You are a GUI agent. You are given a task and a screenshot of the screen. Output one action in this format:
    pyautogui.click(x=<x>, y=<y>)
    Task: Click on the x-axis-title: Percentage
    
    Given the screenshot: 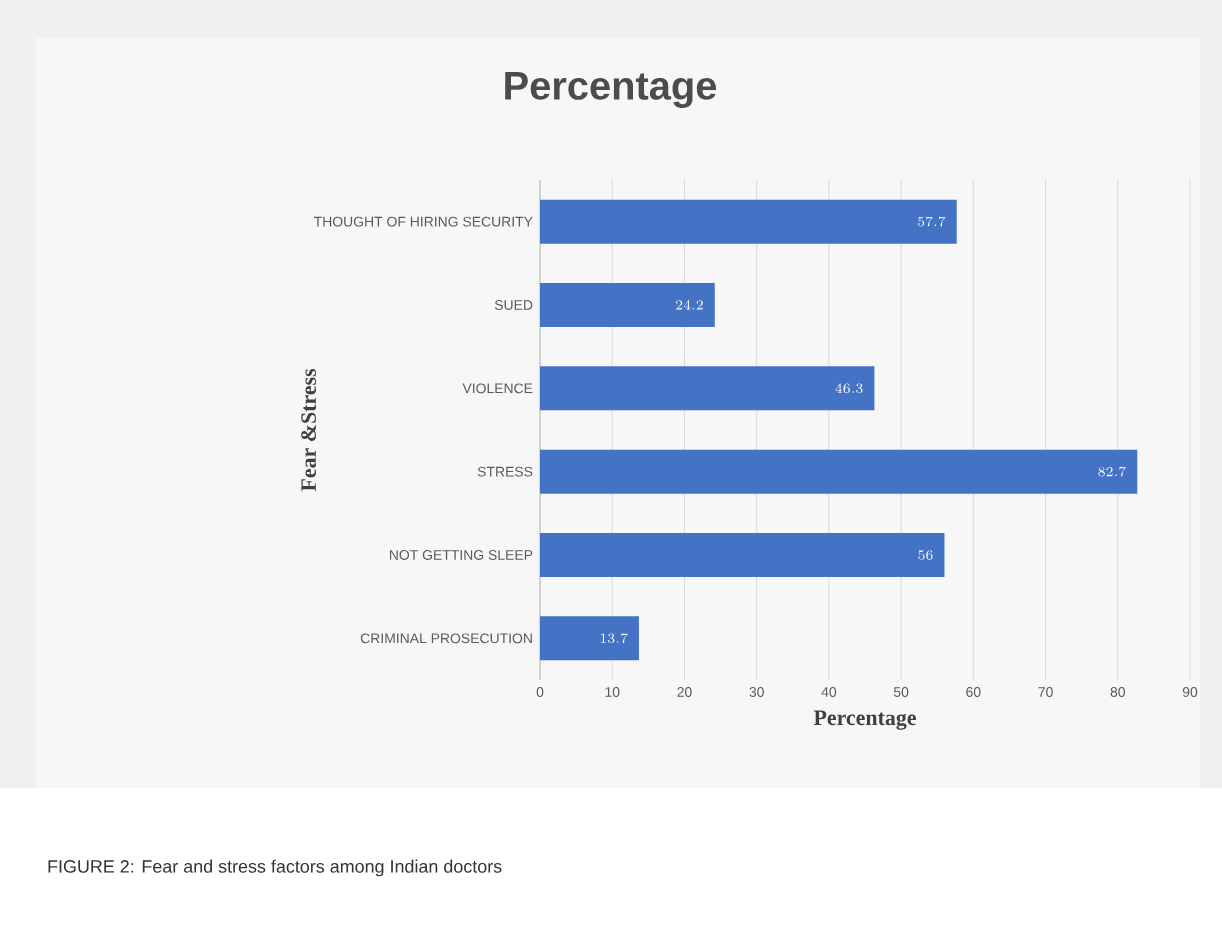 What is the action you would take?
    pyautogui.click(x=864, y=720)
    